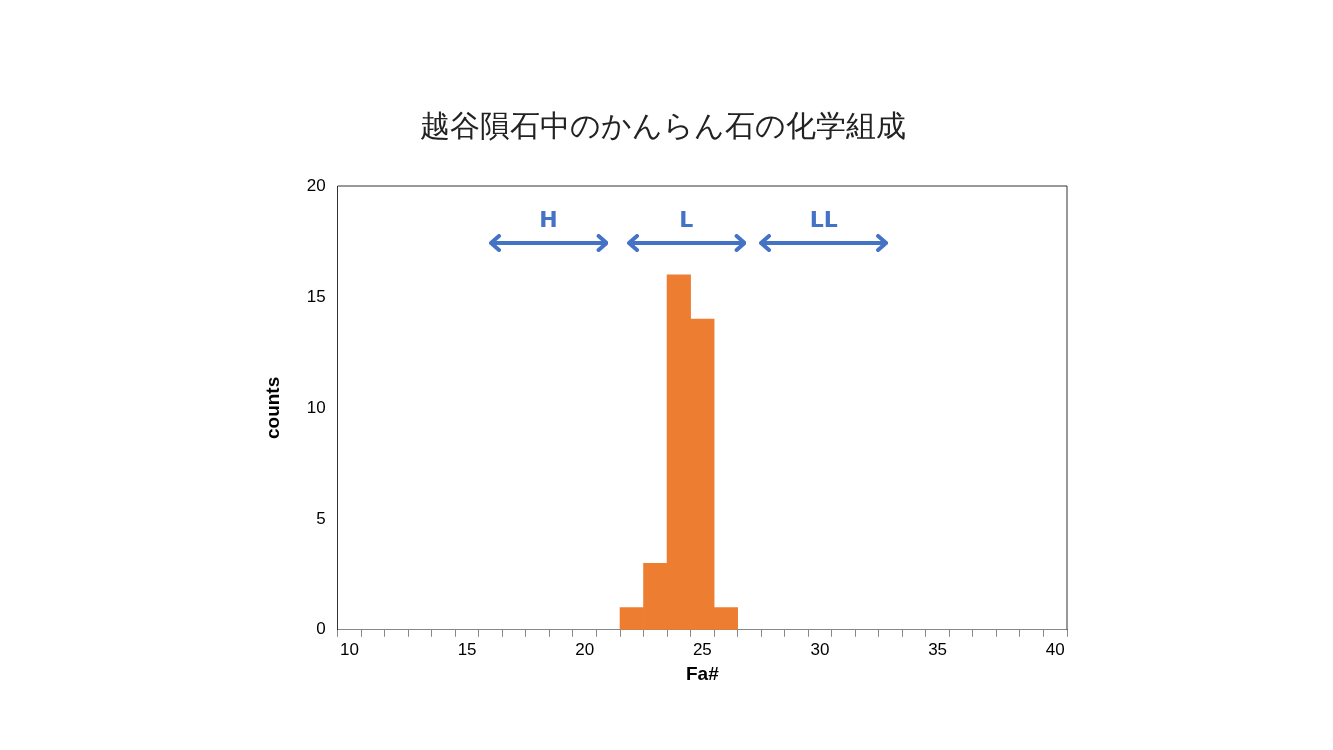  What do you see at coordinates (316, 185) in the screenshot?
I see `y-tick-label: 20` at bounding box center [316, 185].